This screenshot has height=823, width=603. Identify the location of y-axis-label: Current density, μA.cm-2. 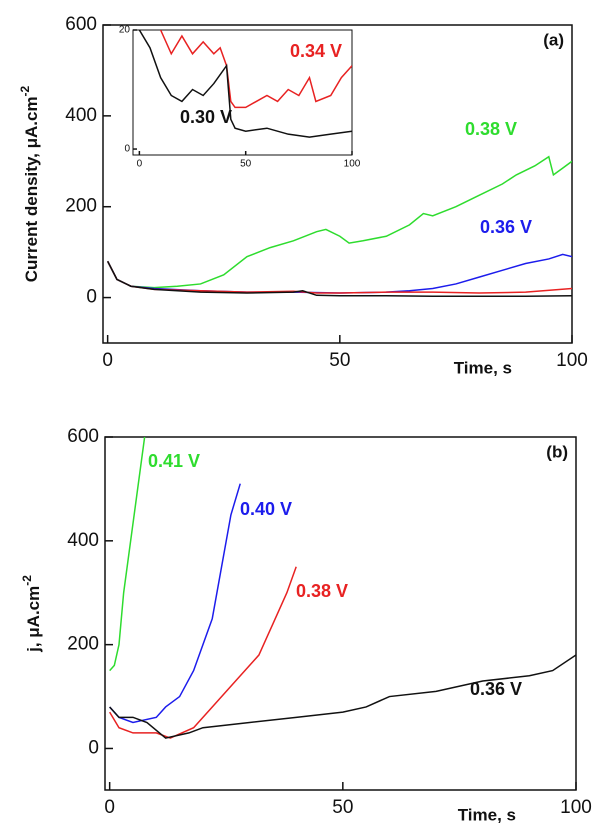
(29, 183).